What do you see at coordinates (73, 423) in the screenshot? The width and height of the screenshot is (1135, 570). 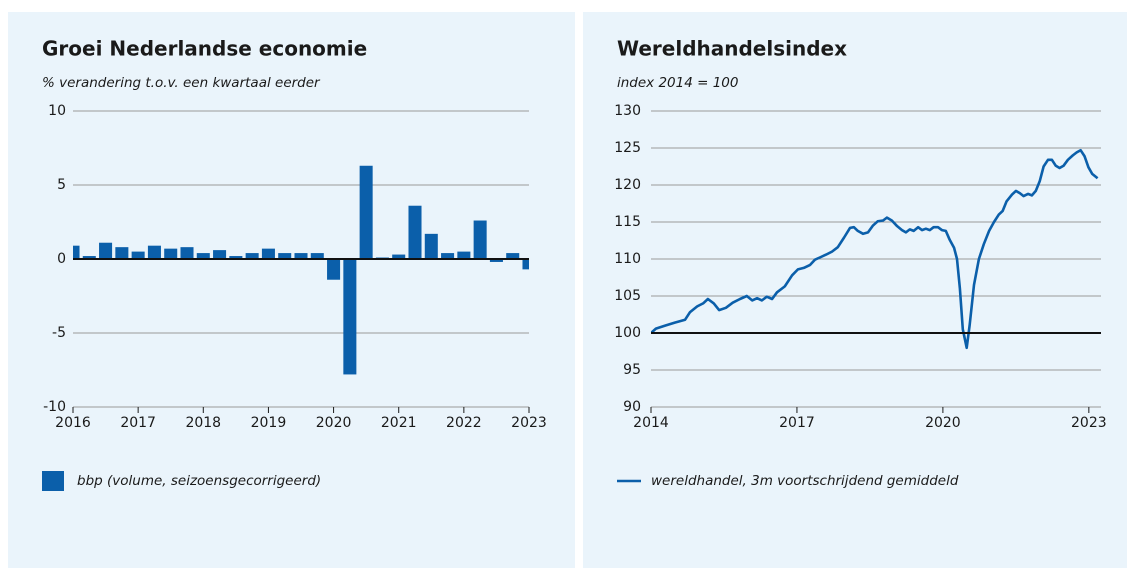 I see `x-tick-label: 2016` at bounding box center [73, 423].